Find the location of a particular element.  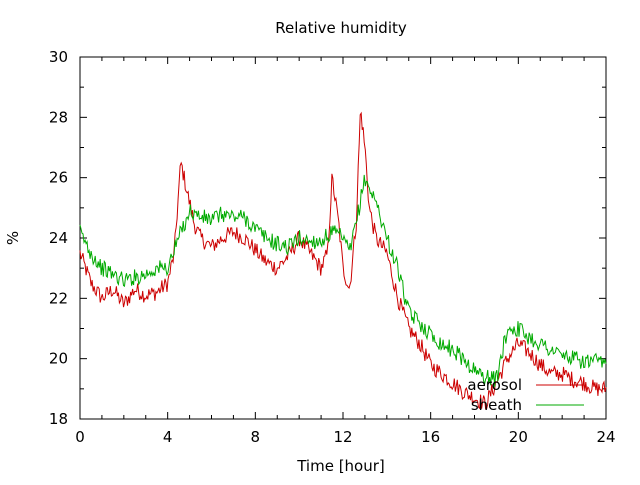

y-tick-label: 30 is located at coordinates (58, 57).